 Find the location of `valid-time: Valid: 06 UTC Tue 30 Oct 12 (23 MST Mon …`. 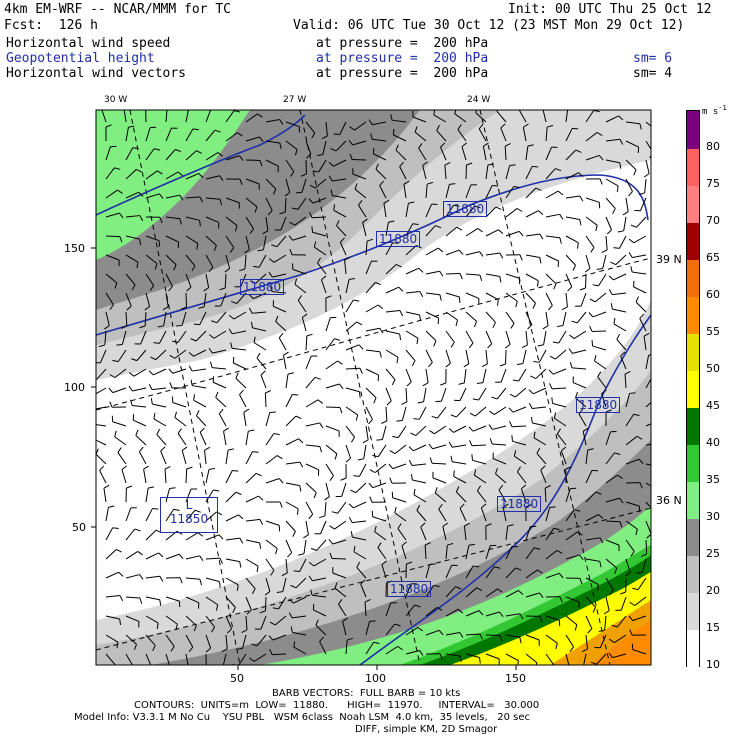

valid-time: Valid: 06 UTC Tue 30 Oct 12 (23 MST Mon … is located at coordinates (489, 25).